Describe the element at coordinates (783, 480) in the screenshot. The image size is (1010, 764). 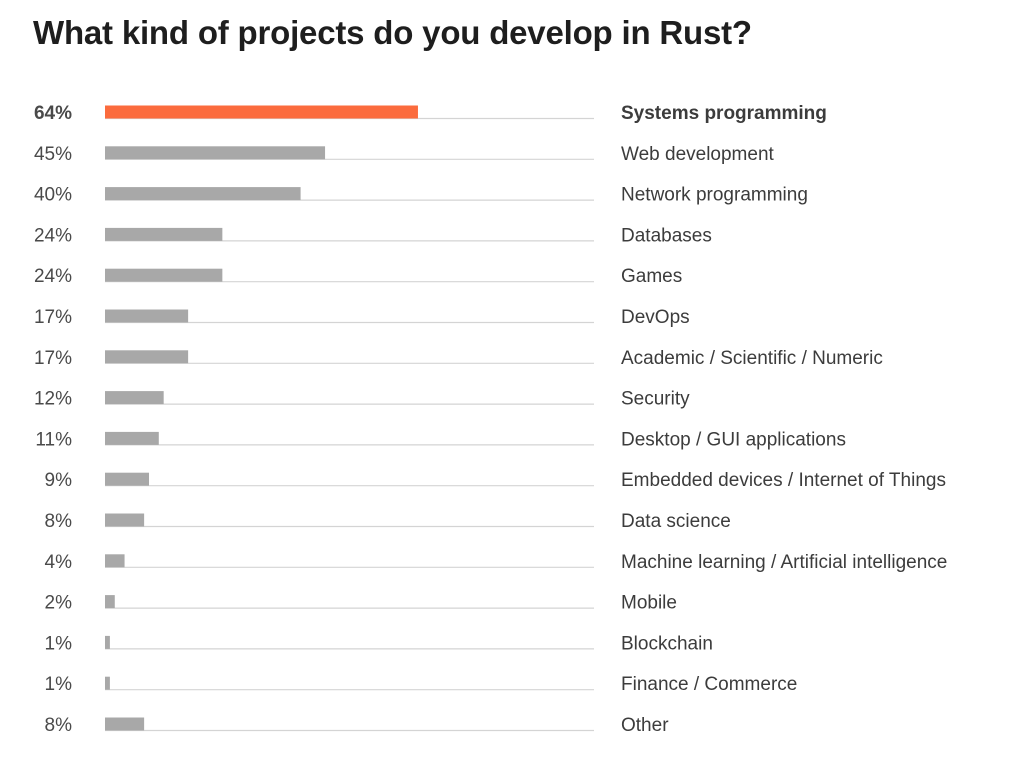
I see `category-label: Embedded devices / Internet of Things` at that location.